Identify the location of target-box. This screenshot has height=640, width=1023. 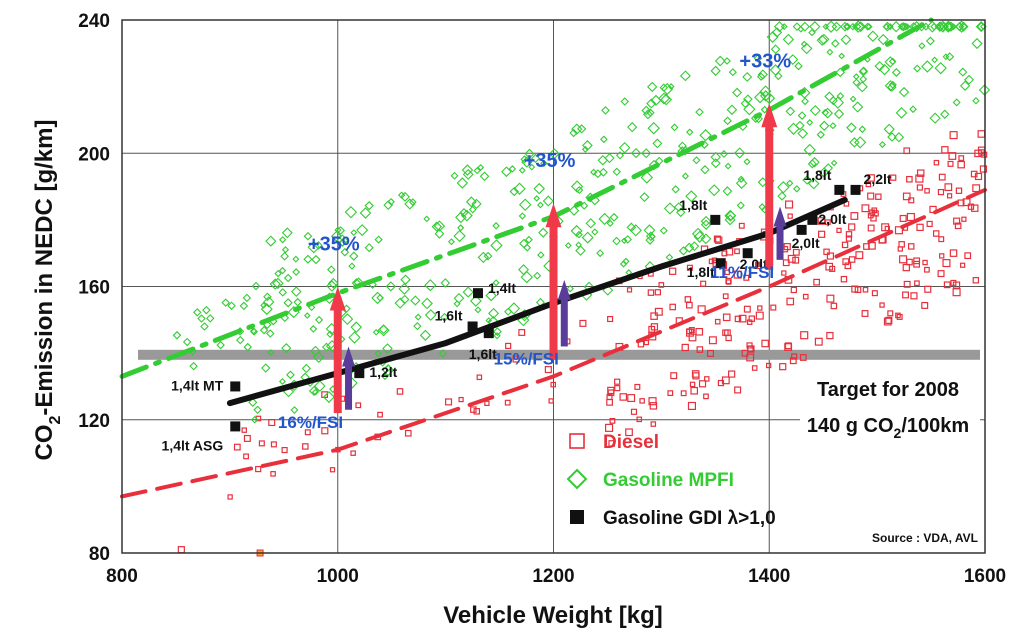
(890, 409).